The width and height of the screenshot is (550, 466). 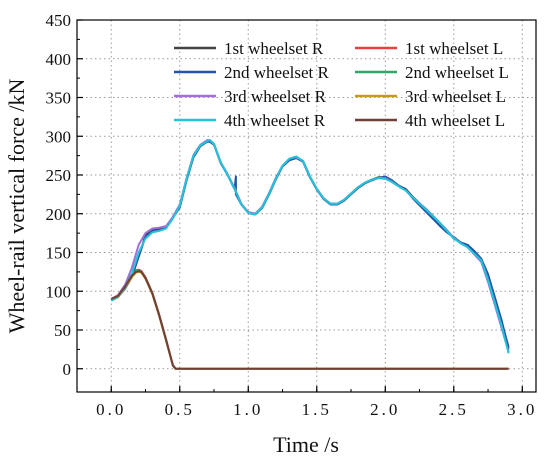 I want to click on y-tick-label: 0, so click(x=67, y=369).